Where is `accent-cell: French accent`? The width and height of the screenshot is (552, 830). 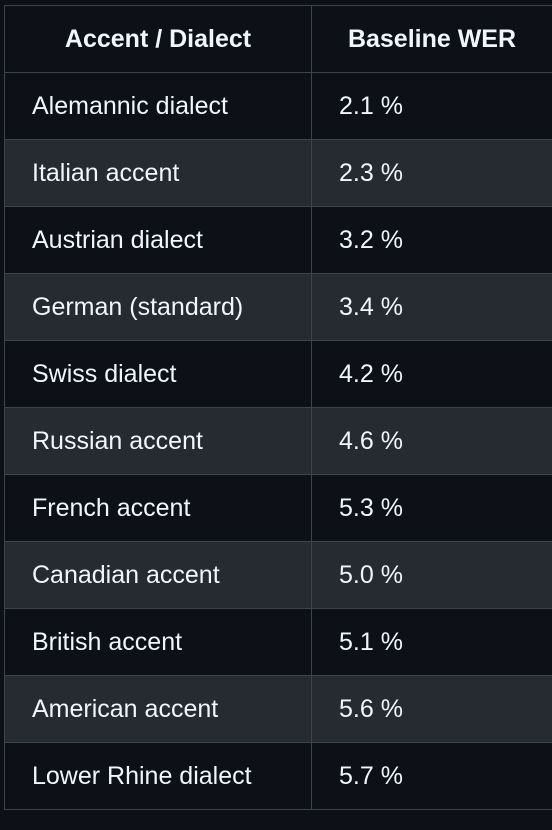
accent-cell: French accent is located at coordinates (158, 508).